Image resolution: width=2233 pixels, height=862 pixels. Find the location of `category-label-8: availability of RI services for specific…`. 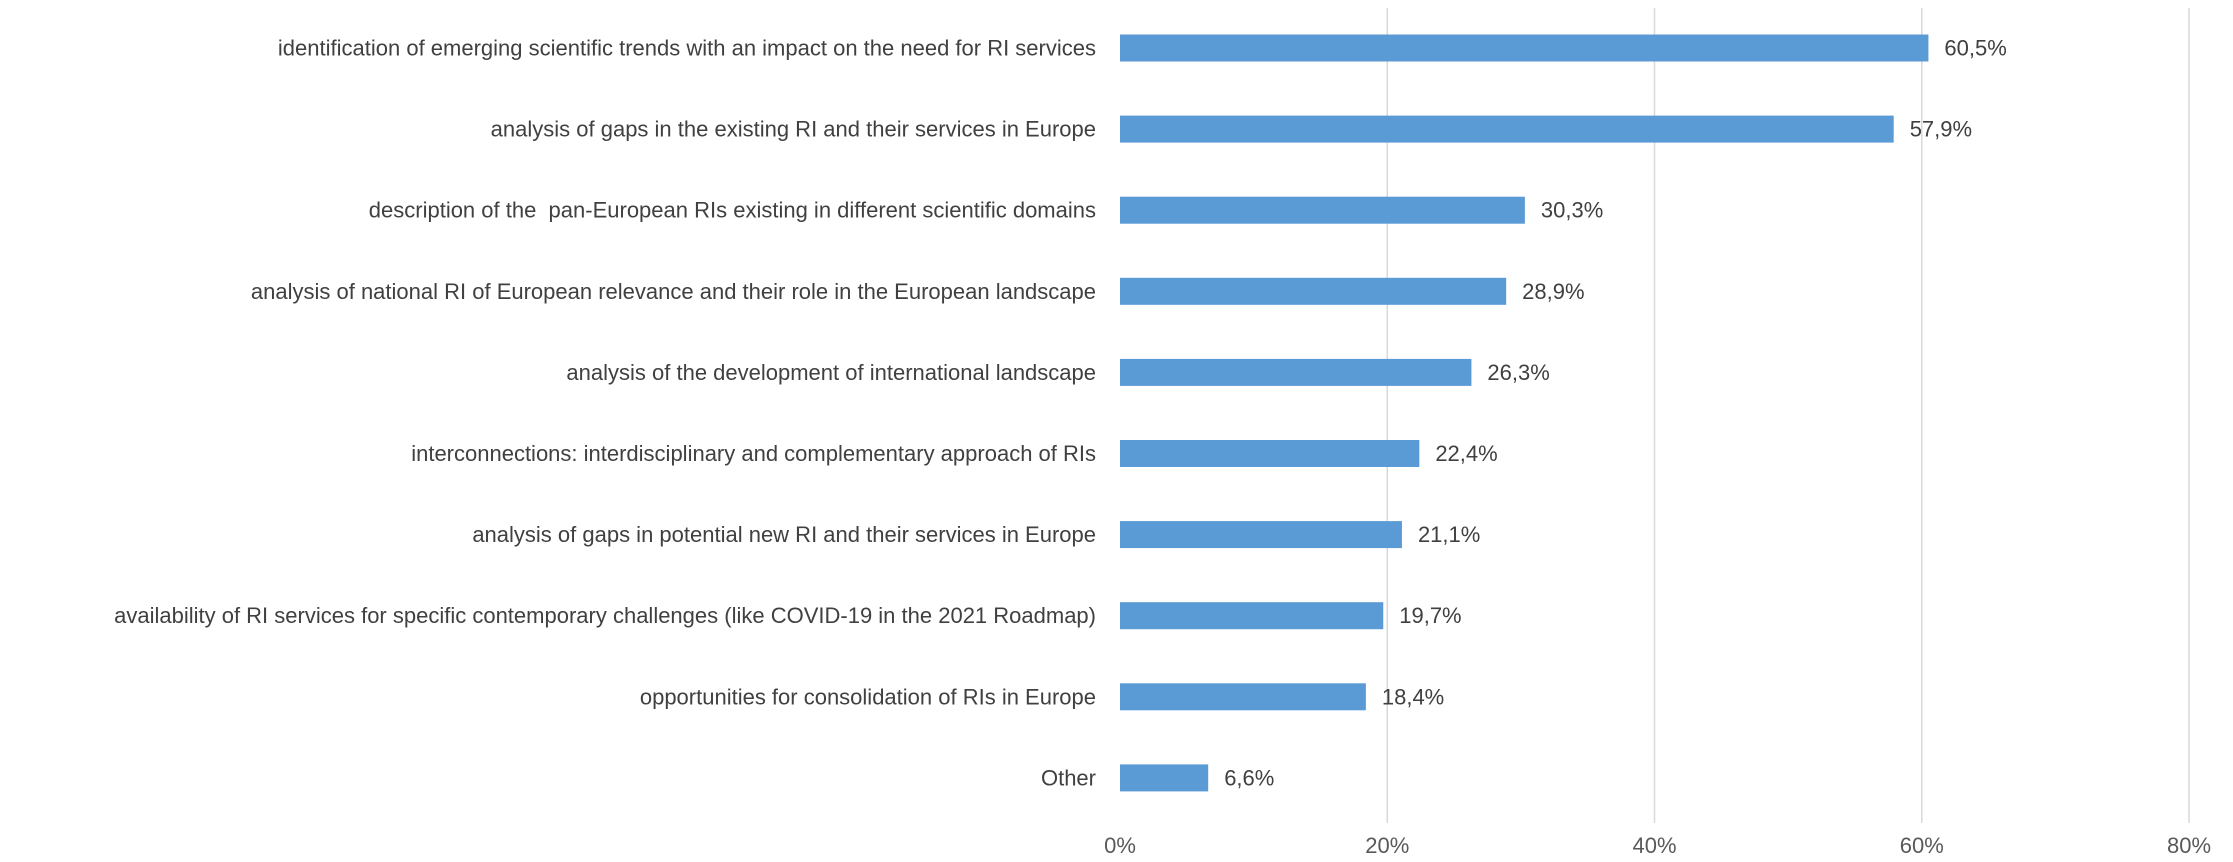

category-label-8: availability of RI services for specific… is located at coordinates (605, 615).